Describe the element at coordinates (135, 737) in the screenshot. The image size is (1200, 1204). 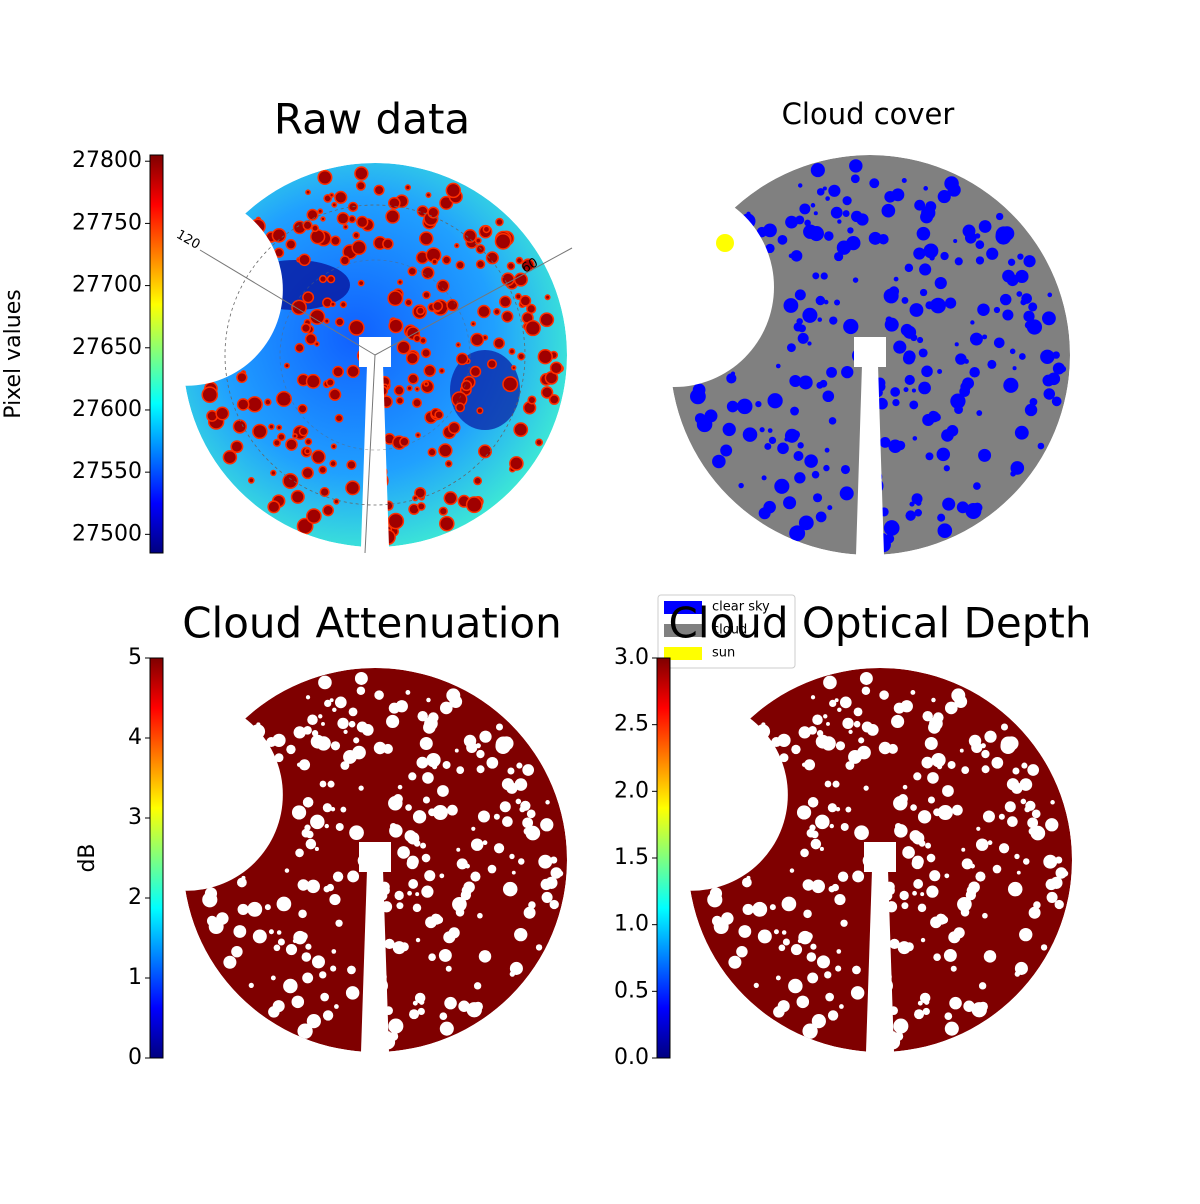
I see `colorbar-tick-label: 4` at that location.